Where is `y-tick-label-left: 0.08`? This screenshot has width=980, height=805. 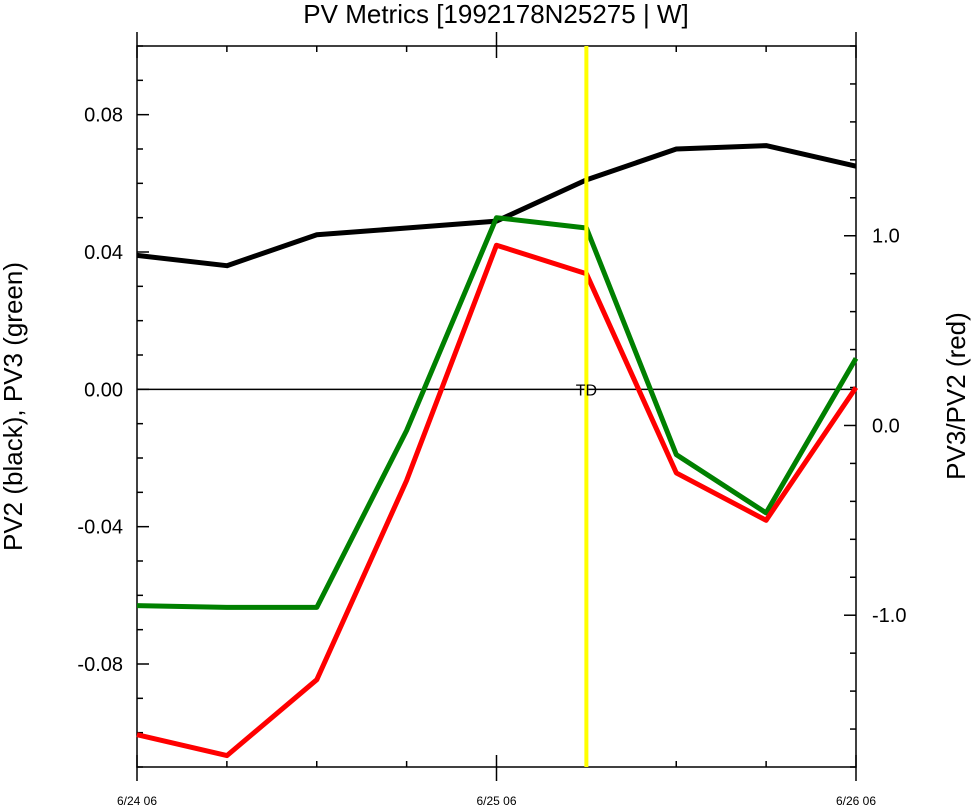 y-tick-label-left: 0.08 is located at coordinates (103, 116).